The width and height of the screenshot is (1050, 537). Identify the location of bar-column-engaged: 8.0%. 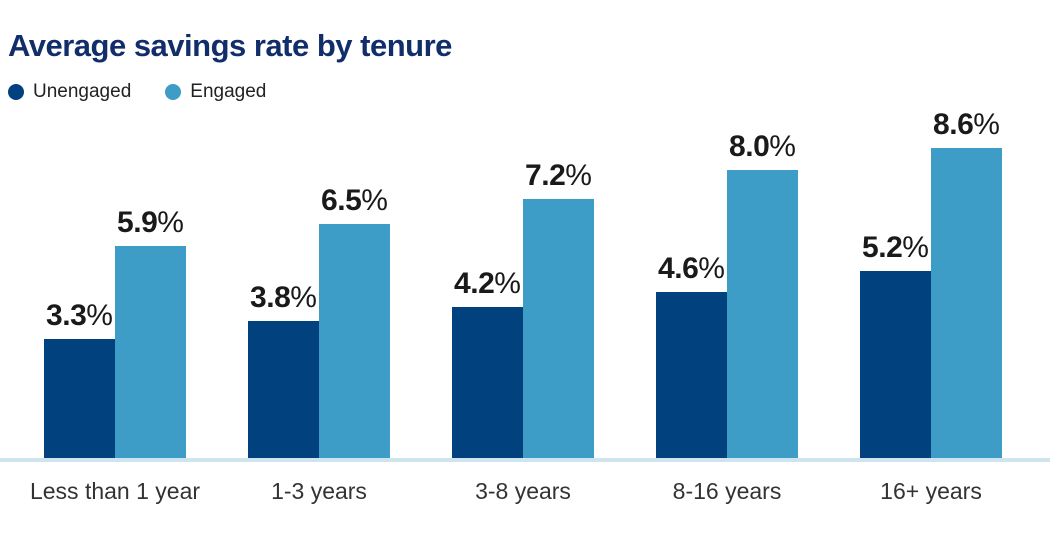
(762, 294).